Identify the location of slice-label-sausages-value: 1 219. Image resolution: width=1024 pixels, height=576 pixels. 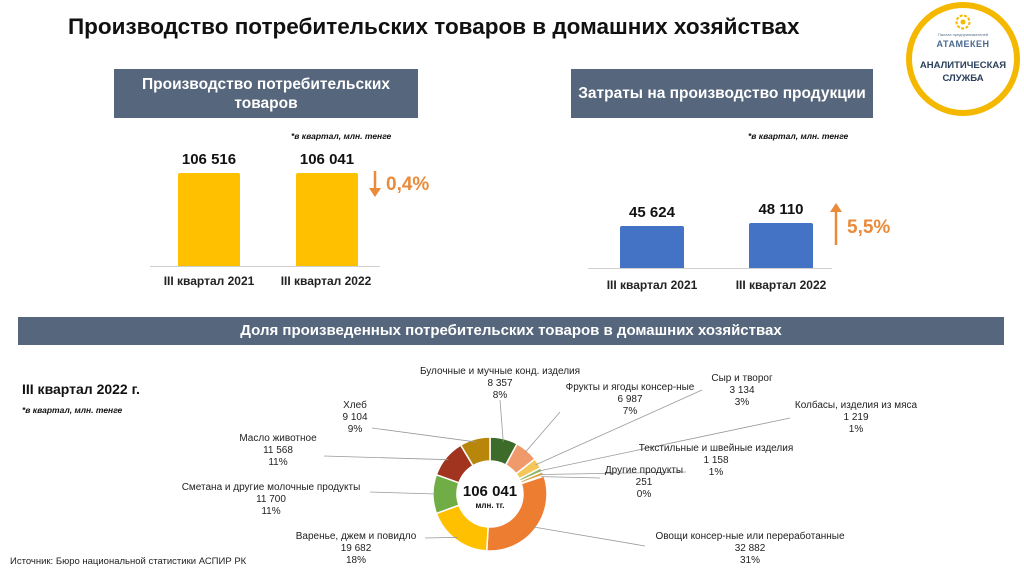
(856, 417).